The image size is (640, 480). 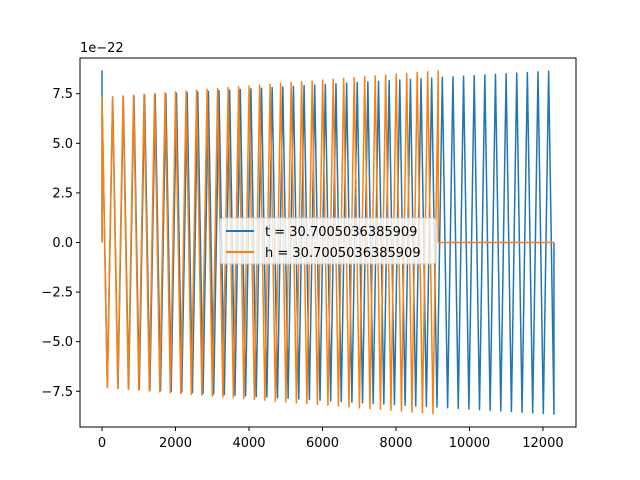 What do you see at coordinates (542, 443) in the screenshot?
I see `x-tick-label: 12000` at bounding box center [542, 443].